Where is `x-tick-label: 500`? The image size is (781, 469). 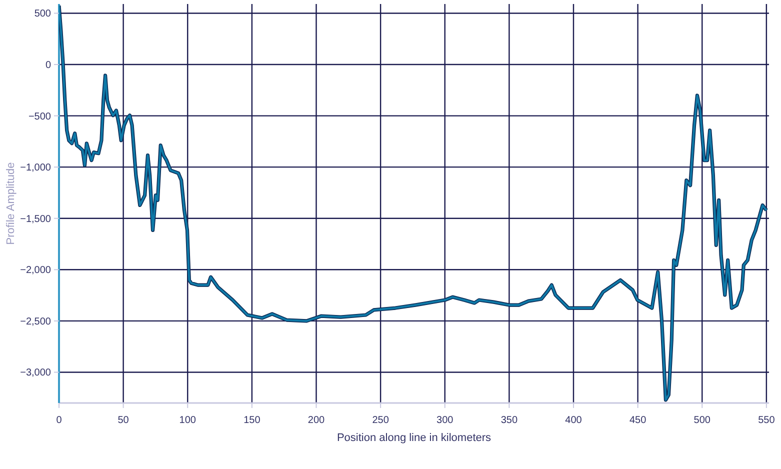
x-tick-label: 500 is located at coordinates (702, 420).